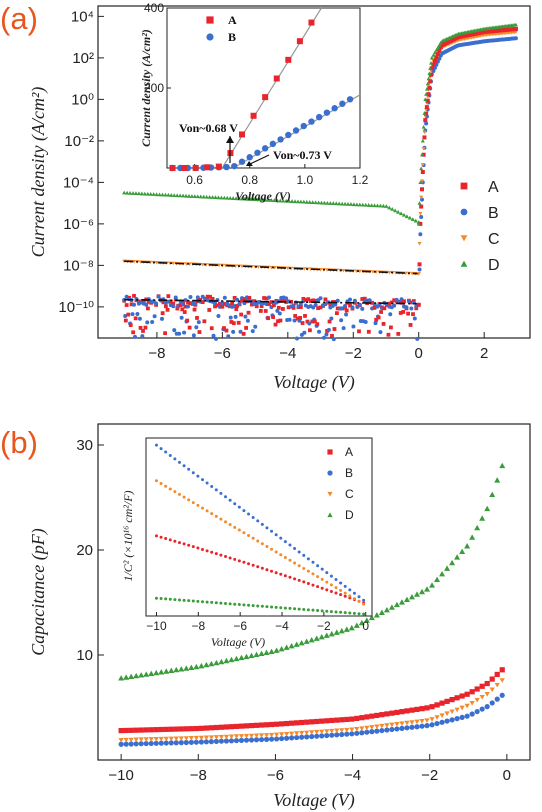 This screenshot has width=542, height=812. What do you see at coordinates (198, 626) in the screenshot?
I see `b-inset-x-tick-label: −8` at bounding box center [198, 626].